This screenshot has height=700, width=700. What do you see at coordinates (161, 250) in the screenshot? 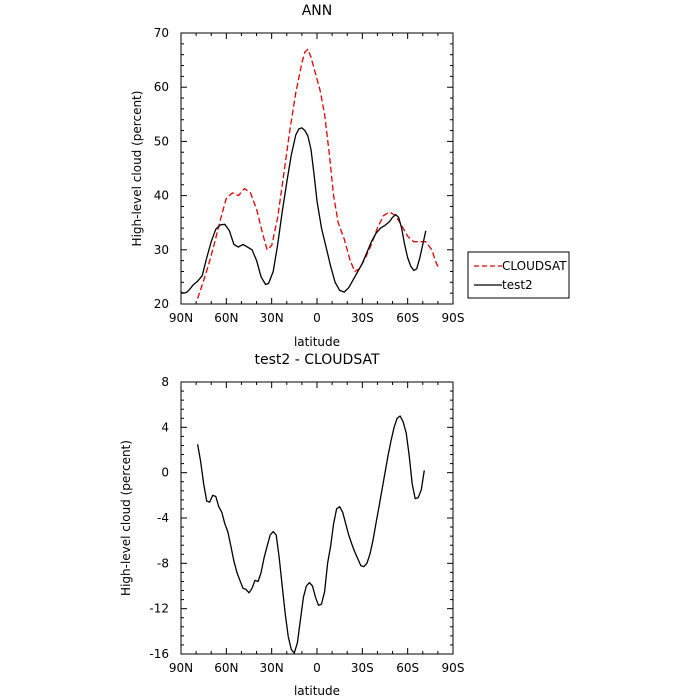
I see `y-tick-label: 30` at bounding box center [161, 250].